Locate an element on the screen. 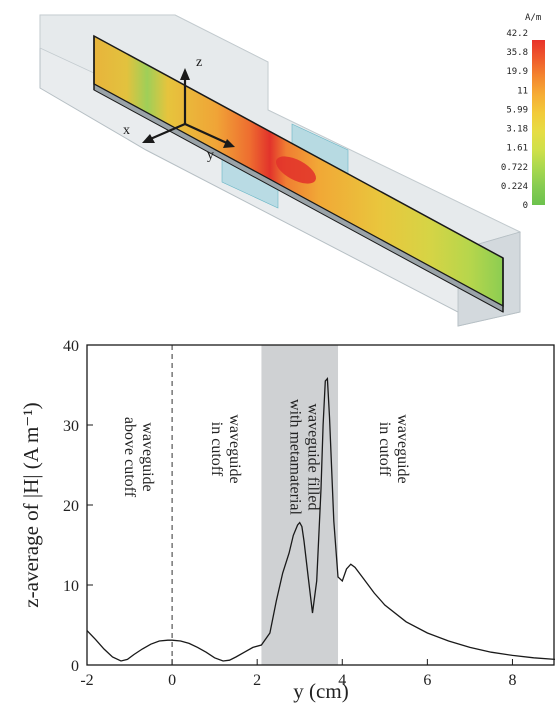 The width and height of the screenshot is (555, 713). y-axis-label: z-average of |H| (A m⁻¹) is located at coordinates (31, 504).